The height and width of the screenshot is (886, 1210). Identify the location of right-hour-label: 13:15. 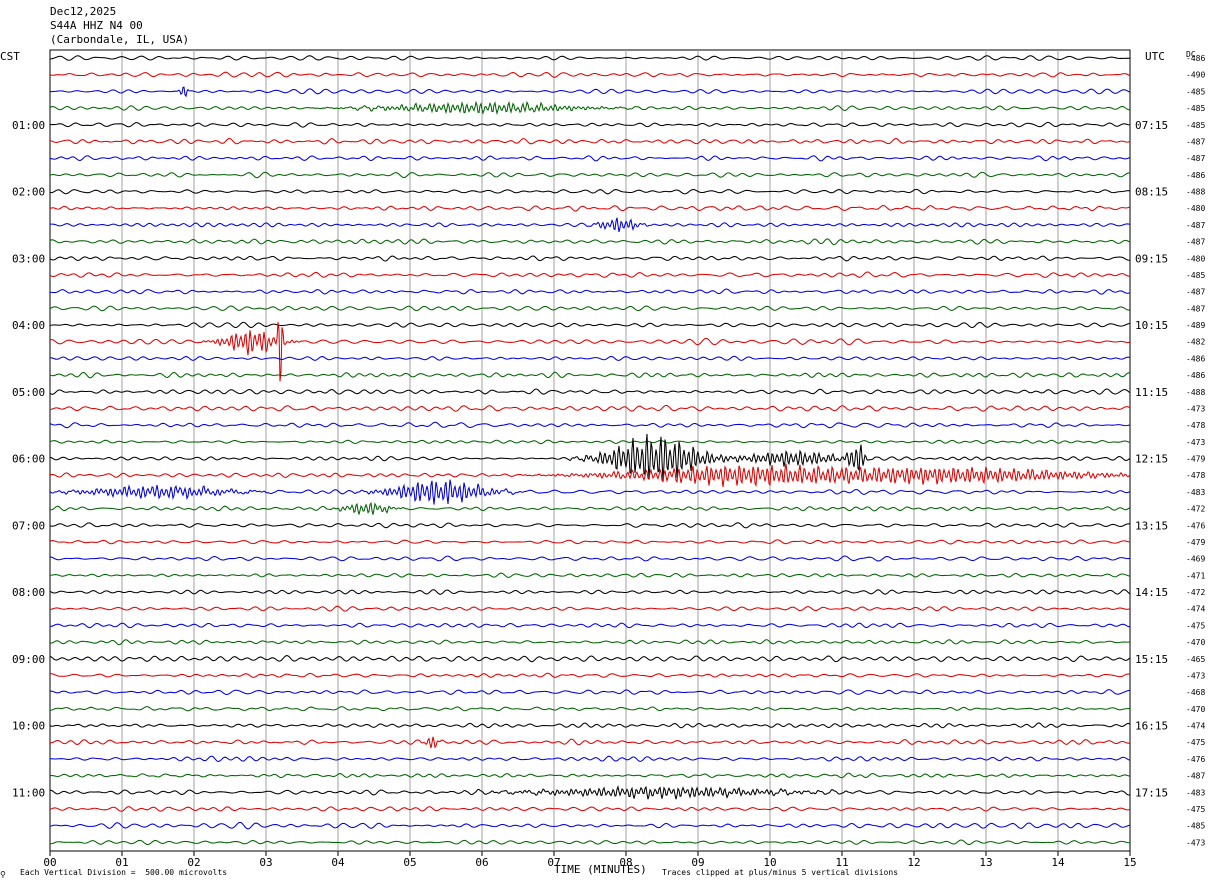
(1151, 525).